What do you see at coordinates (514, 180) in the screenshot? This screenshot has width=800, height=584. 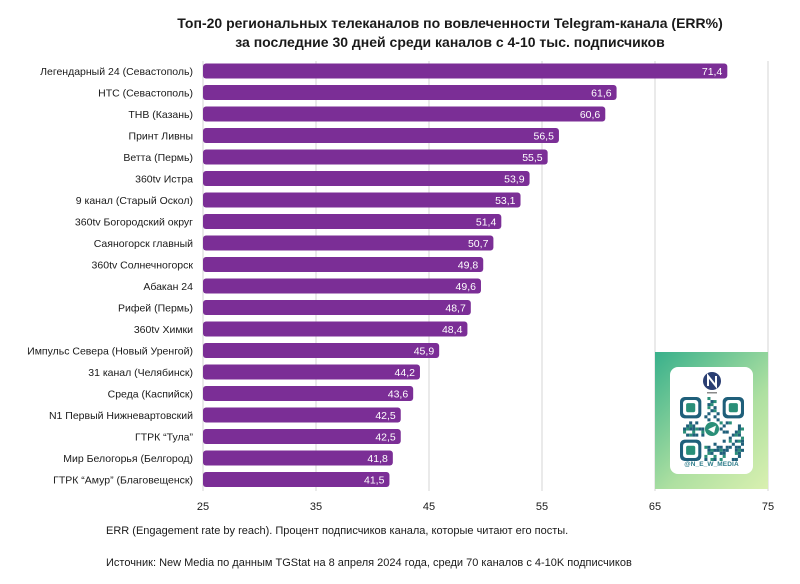 I see `value-label: 53,9` at bounding box center [514, 180].